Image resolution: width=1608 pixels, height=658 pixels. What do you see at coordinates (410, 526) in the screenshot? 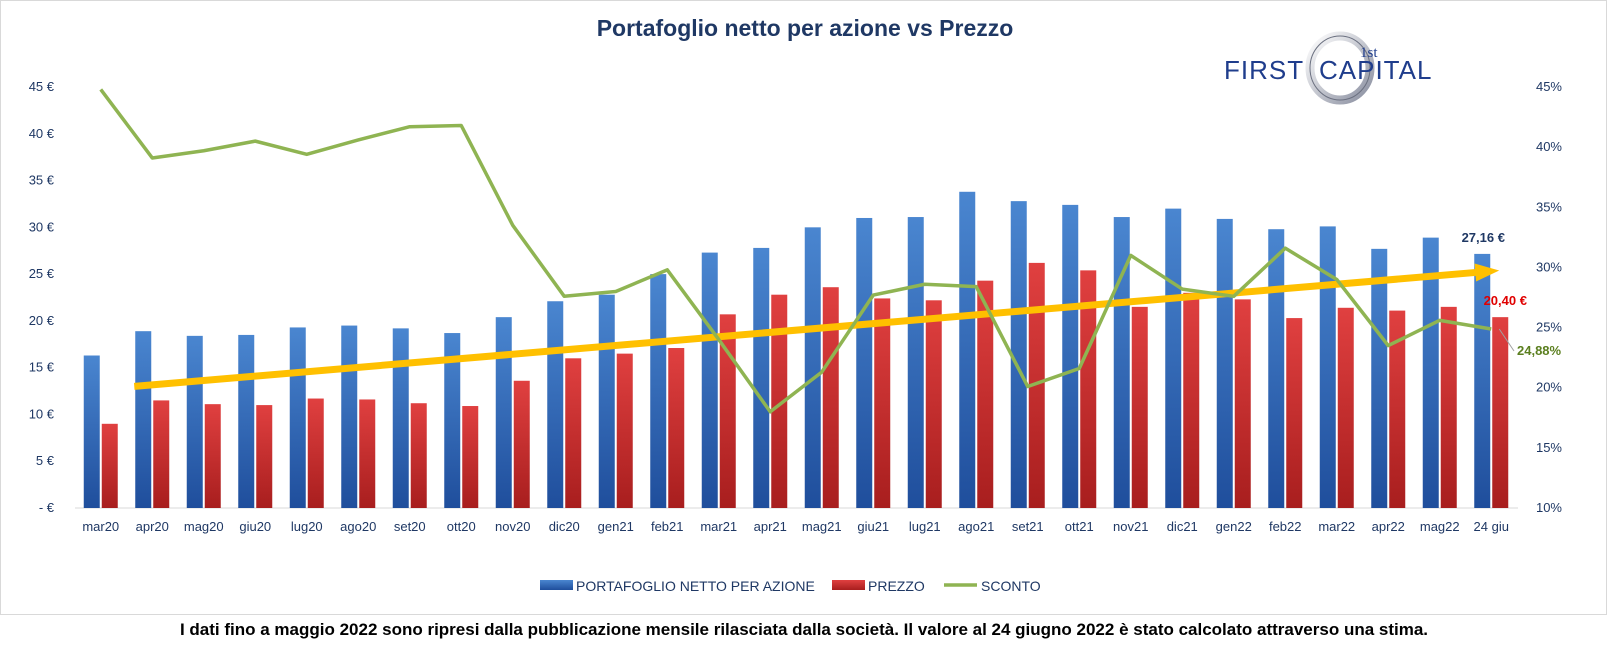
I see `x-tick-label: set20` at bounding box center [410, 526].